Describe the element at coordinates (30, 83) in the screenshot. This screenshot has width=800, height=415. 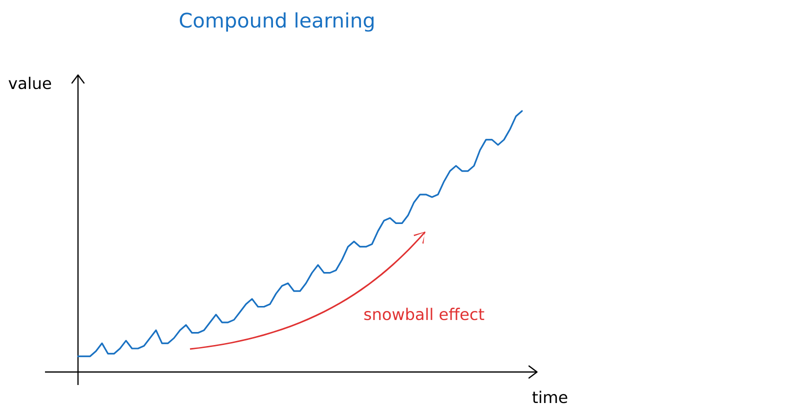
I see `y-axis-title: value` at that location.